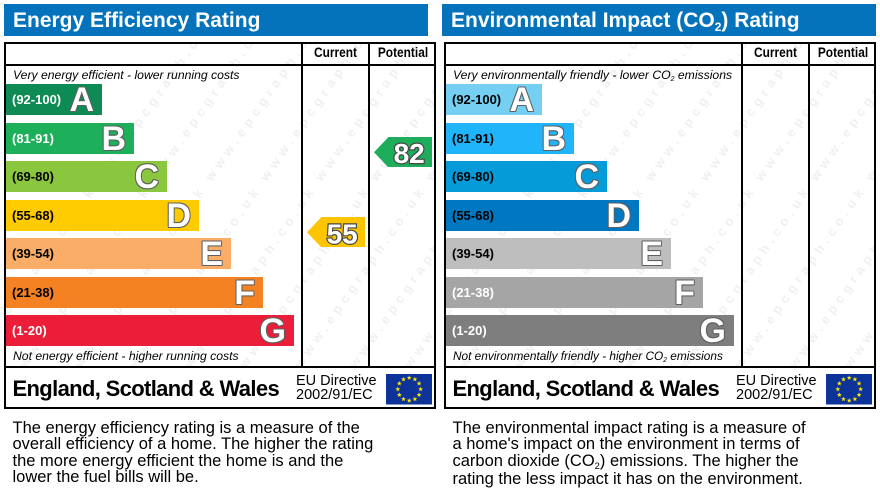  Describe the element at coordinates (409, 152) in the screenshot. I see `svg-text: 82` at that location.